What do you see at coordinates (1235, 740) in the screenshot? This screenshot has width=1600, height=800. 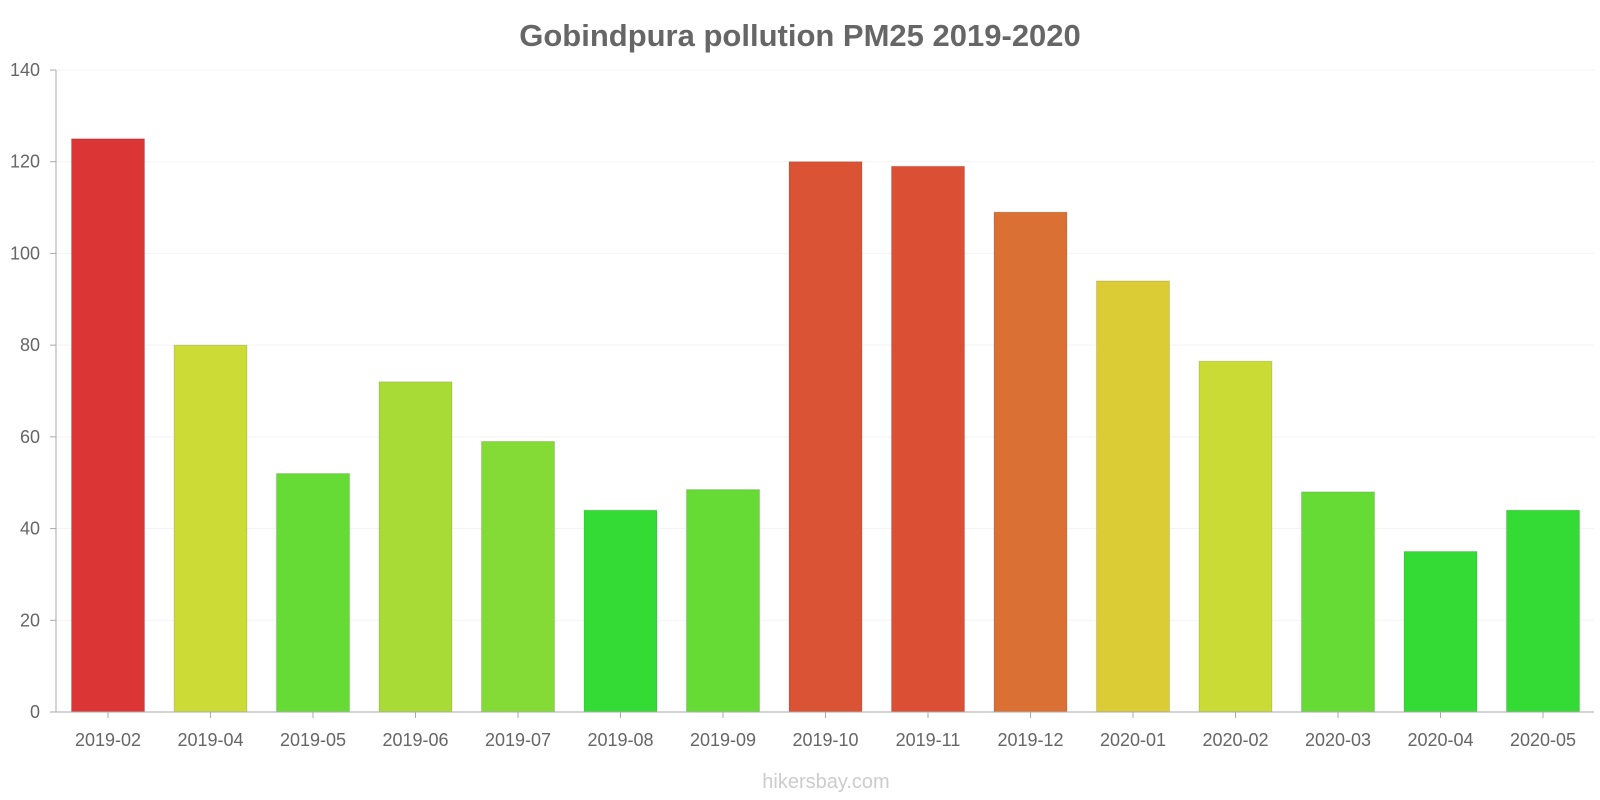 I see `x-tick-label: 2020-02` at bounding box center [1235, 740].